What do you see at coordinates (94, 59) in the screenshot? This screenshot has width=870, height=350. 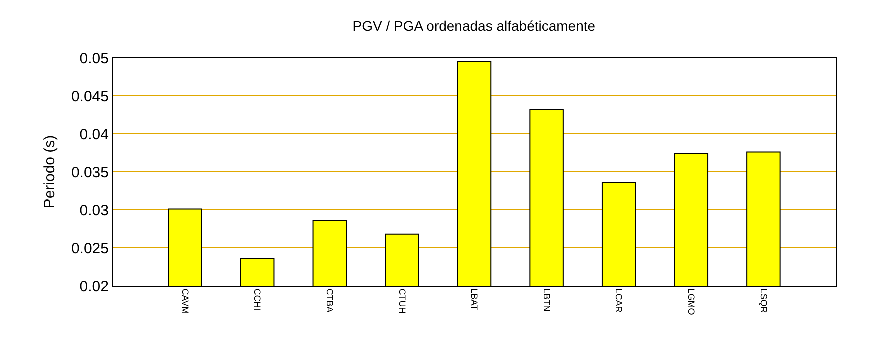 I see `y-tick-label: 0.05` at bounding box center [94, 59].